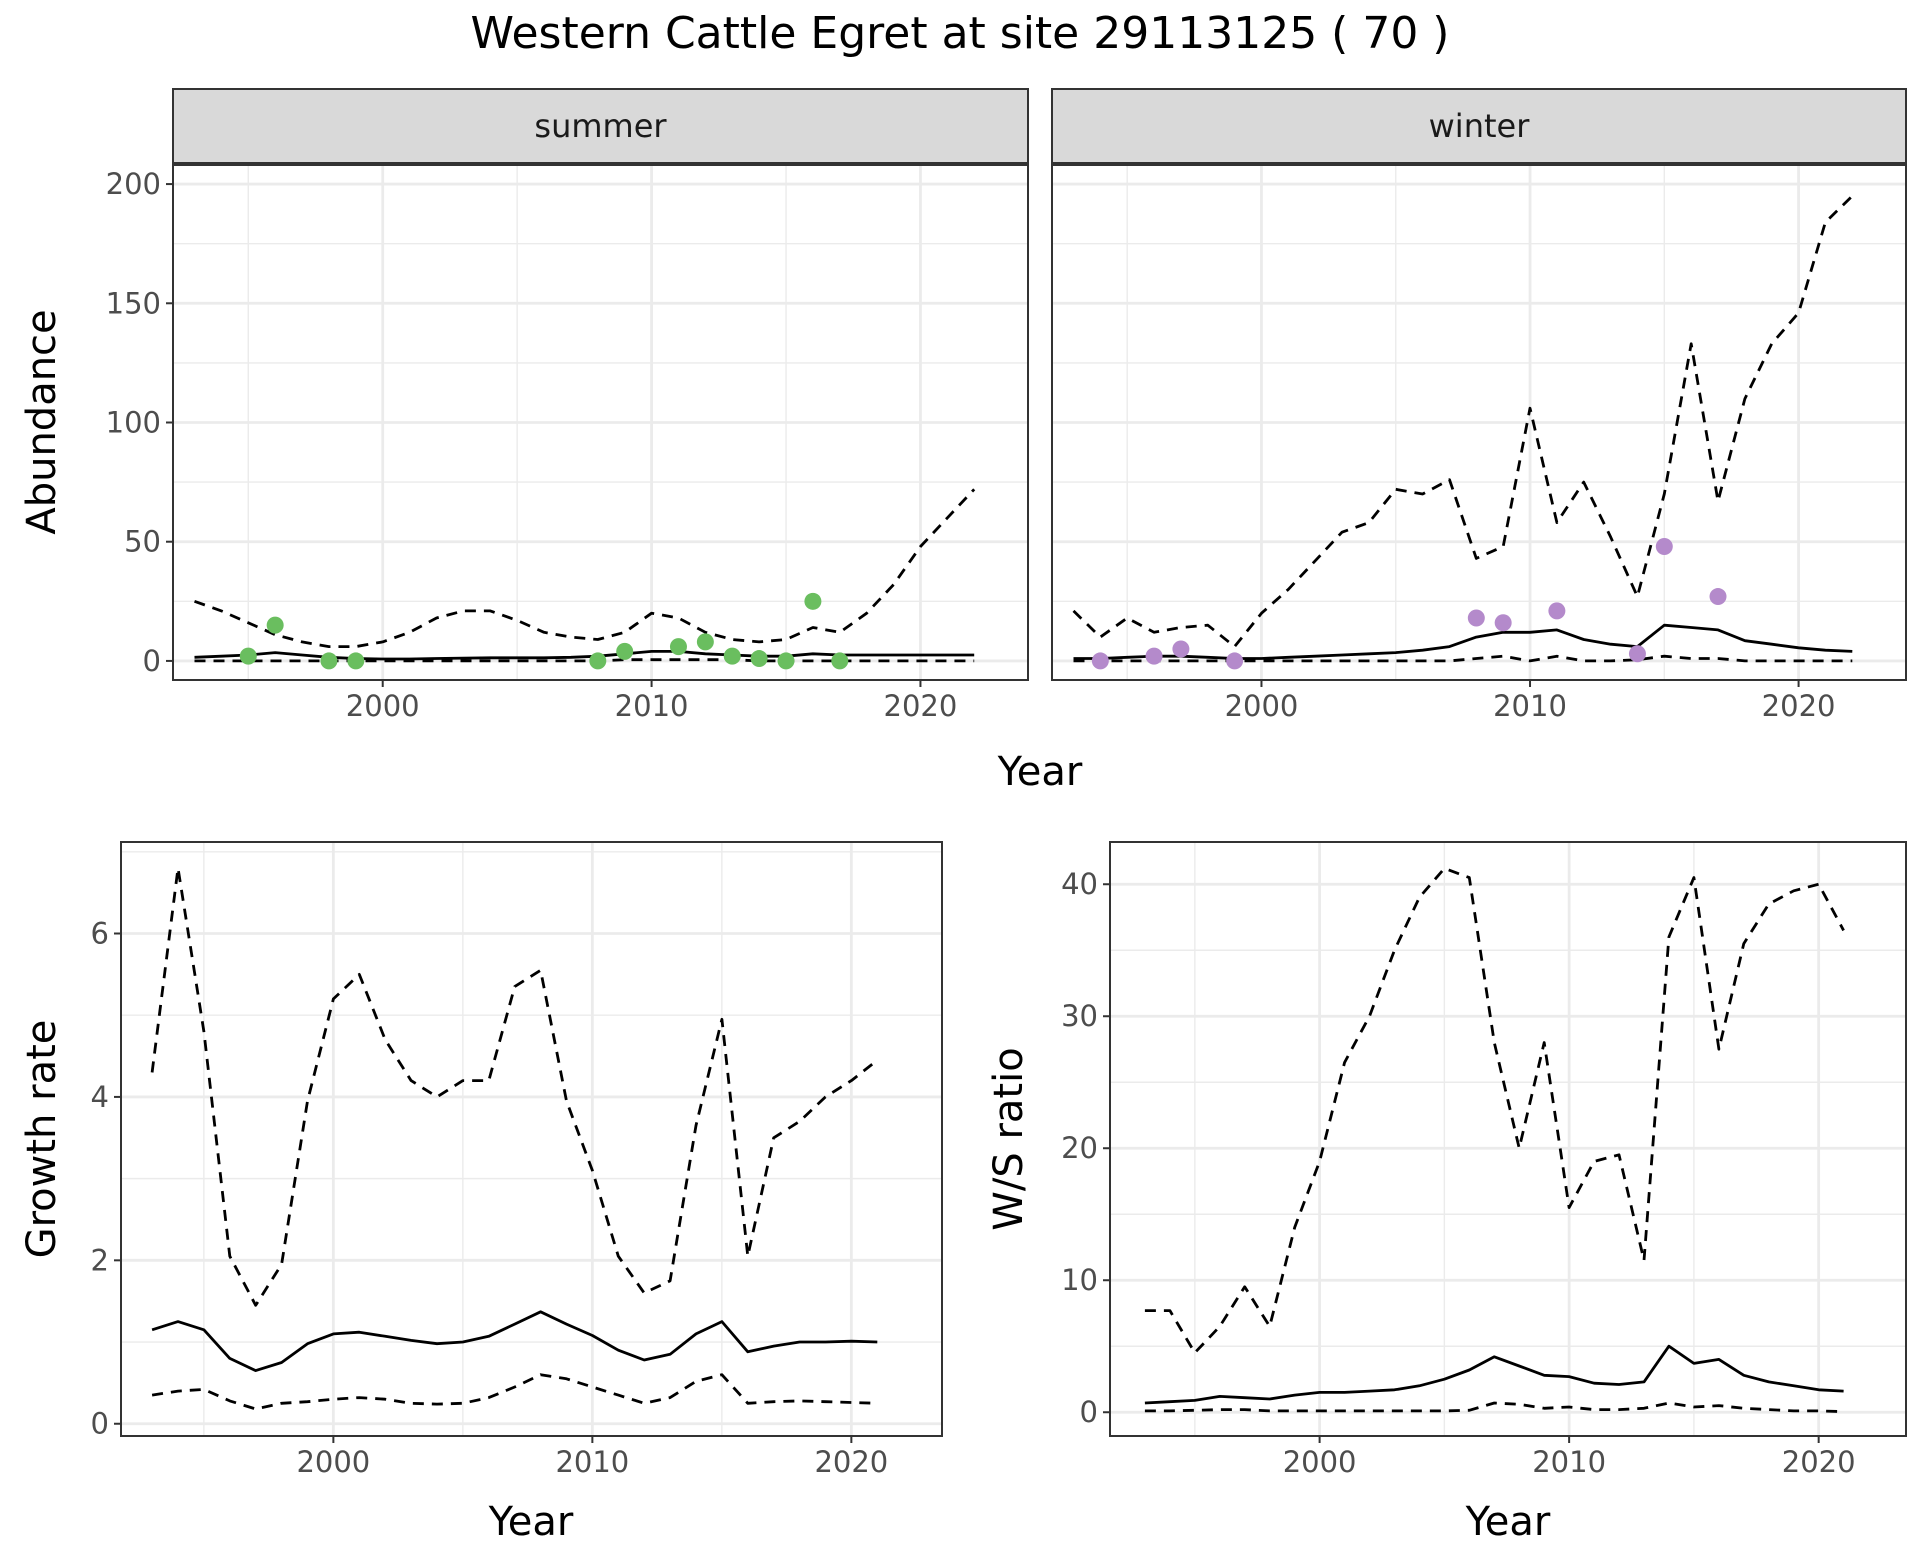 This screenshot has width=1920, height=1560. I want to click on abundance-summer-x-tick-label: 2020, so click(921, 706).